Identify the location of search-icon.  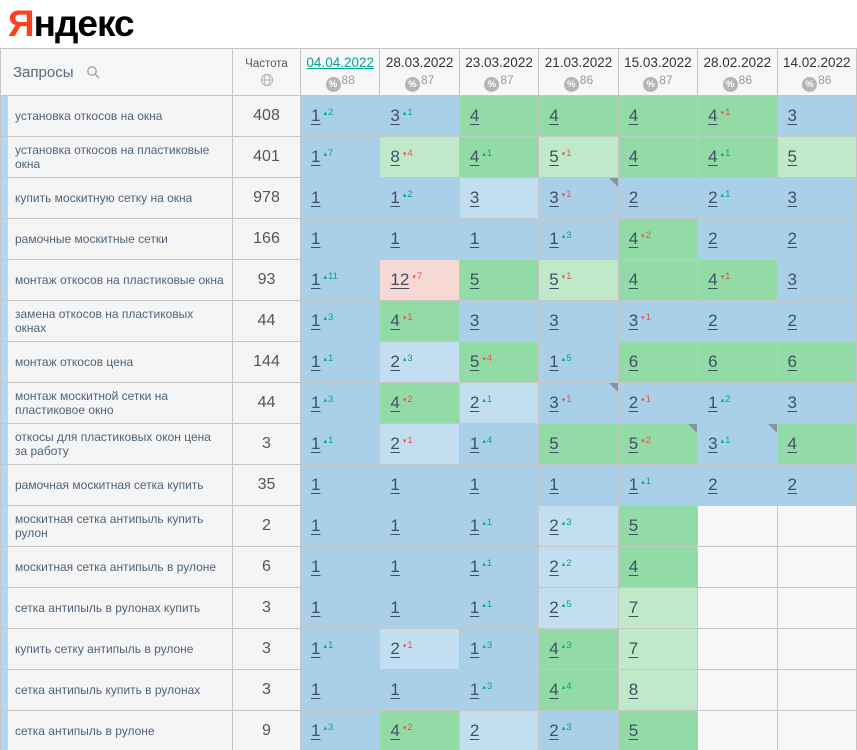
(93, 72).